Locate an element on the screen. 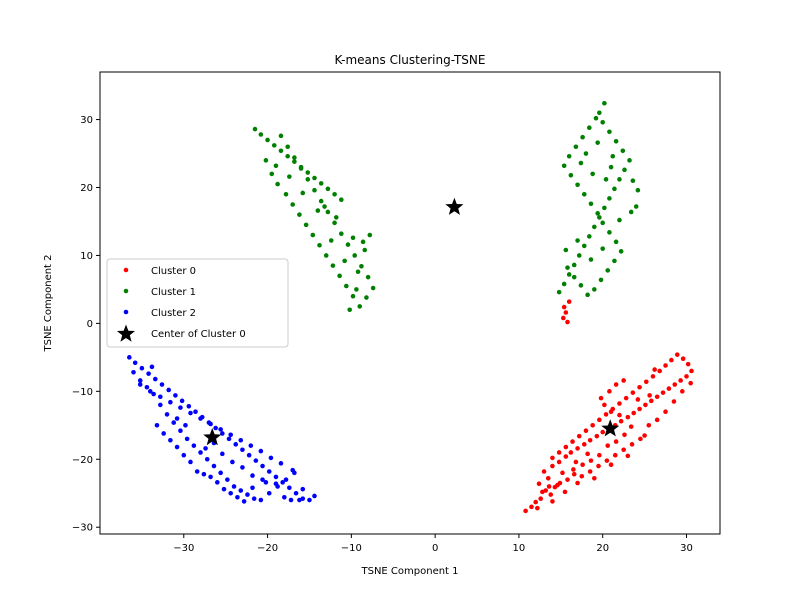 Image resolution: width=800 pixels, height=600 pixels. legend-marker-star-icon is located at coordinates (126, 333).